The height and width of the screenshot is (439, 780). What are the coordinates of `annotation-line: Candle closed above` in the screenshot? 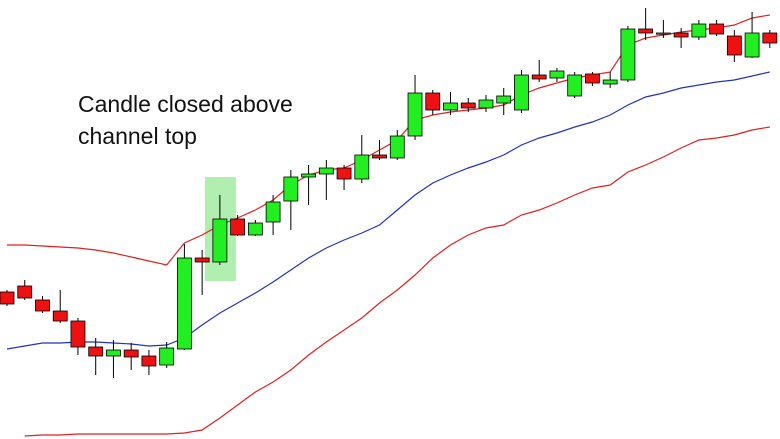 It's located at (185, 104).